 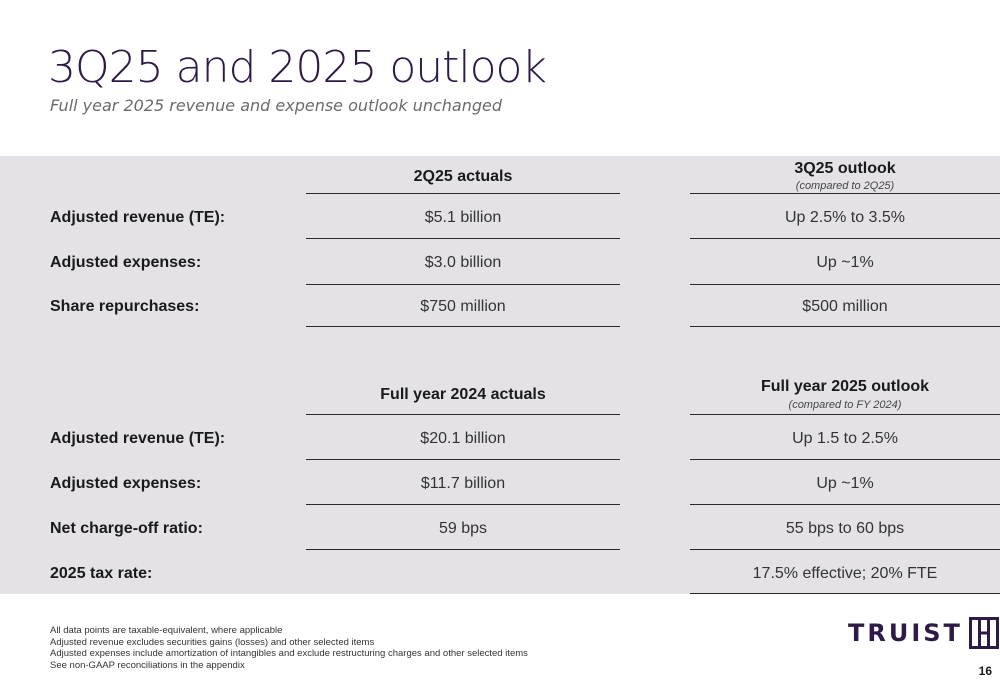 What do you see at coordinates (845, 168) in the screenshot?
I see `section1-col-b-header: 3Q25 outlook` at bounding box center [845, 168].